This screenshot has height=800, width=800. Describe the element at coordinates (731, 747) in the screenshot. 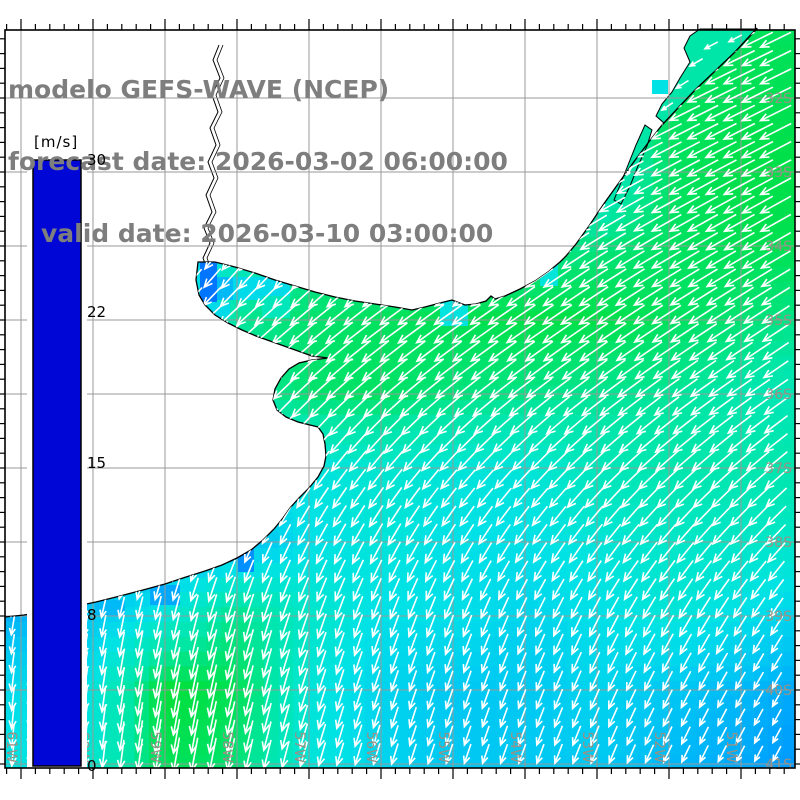

I see `lon-label: 51W` at that location.